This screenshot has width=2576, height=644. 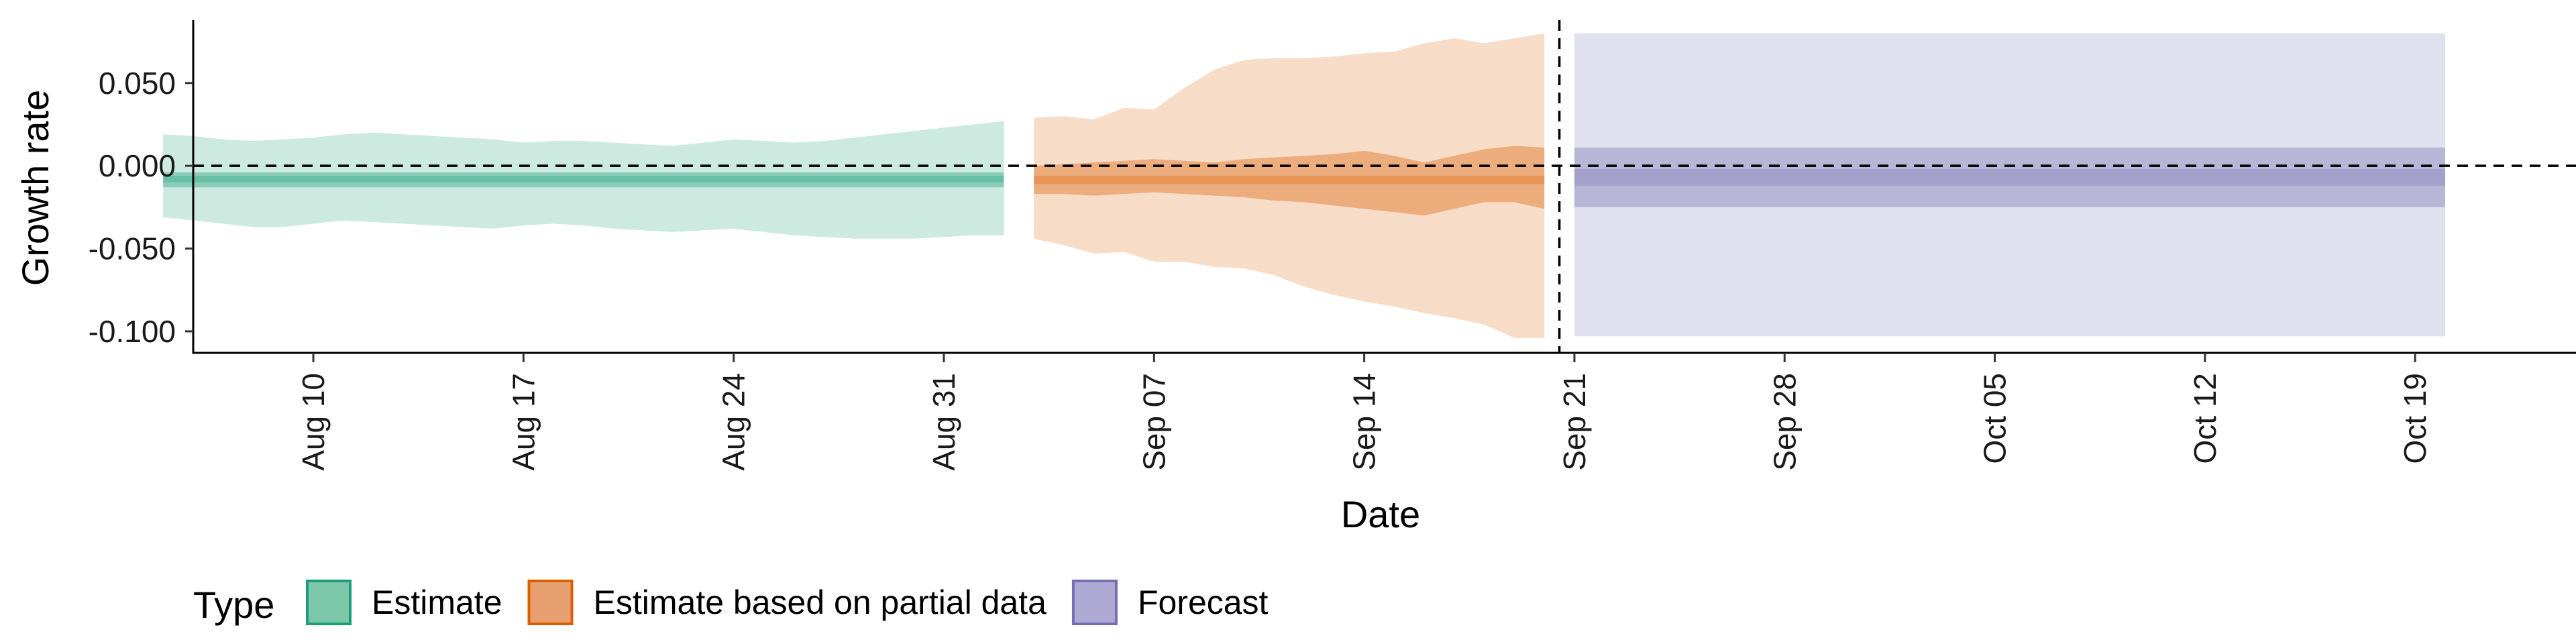 I want to click on legend-label: Estimate, so click(x=437, y=602).